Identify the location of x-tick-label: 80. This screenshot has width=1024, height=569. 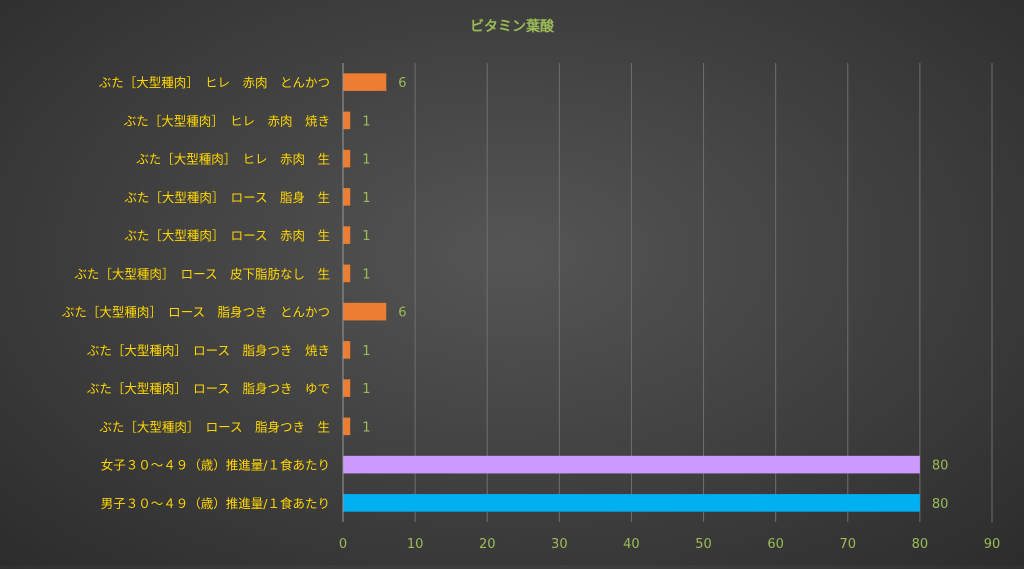
(920, 544).